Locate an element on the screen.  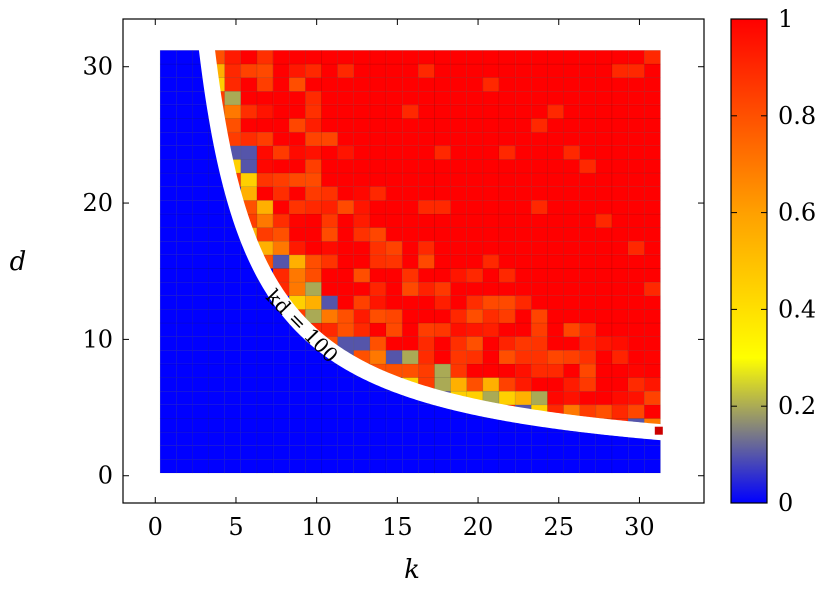
x-tick-label: 10 is located at coordinates (316, 527).